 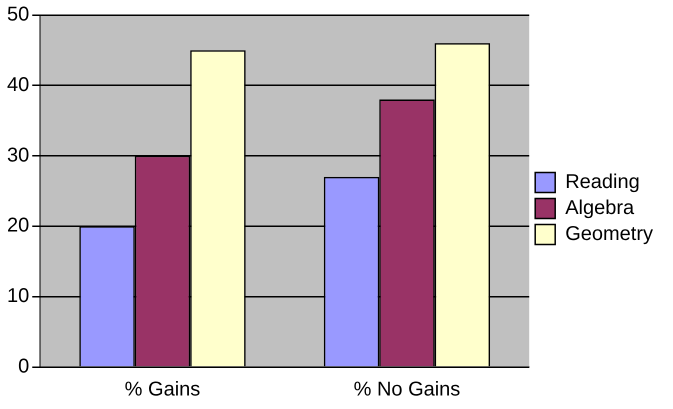 I want to click on y-tick-label: 10, so click(x=18, y=296).